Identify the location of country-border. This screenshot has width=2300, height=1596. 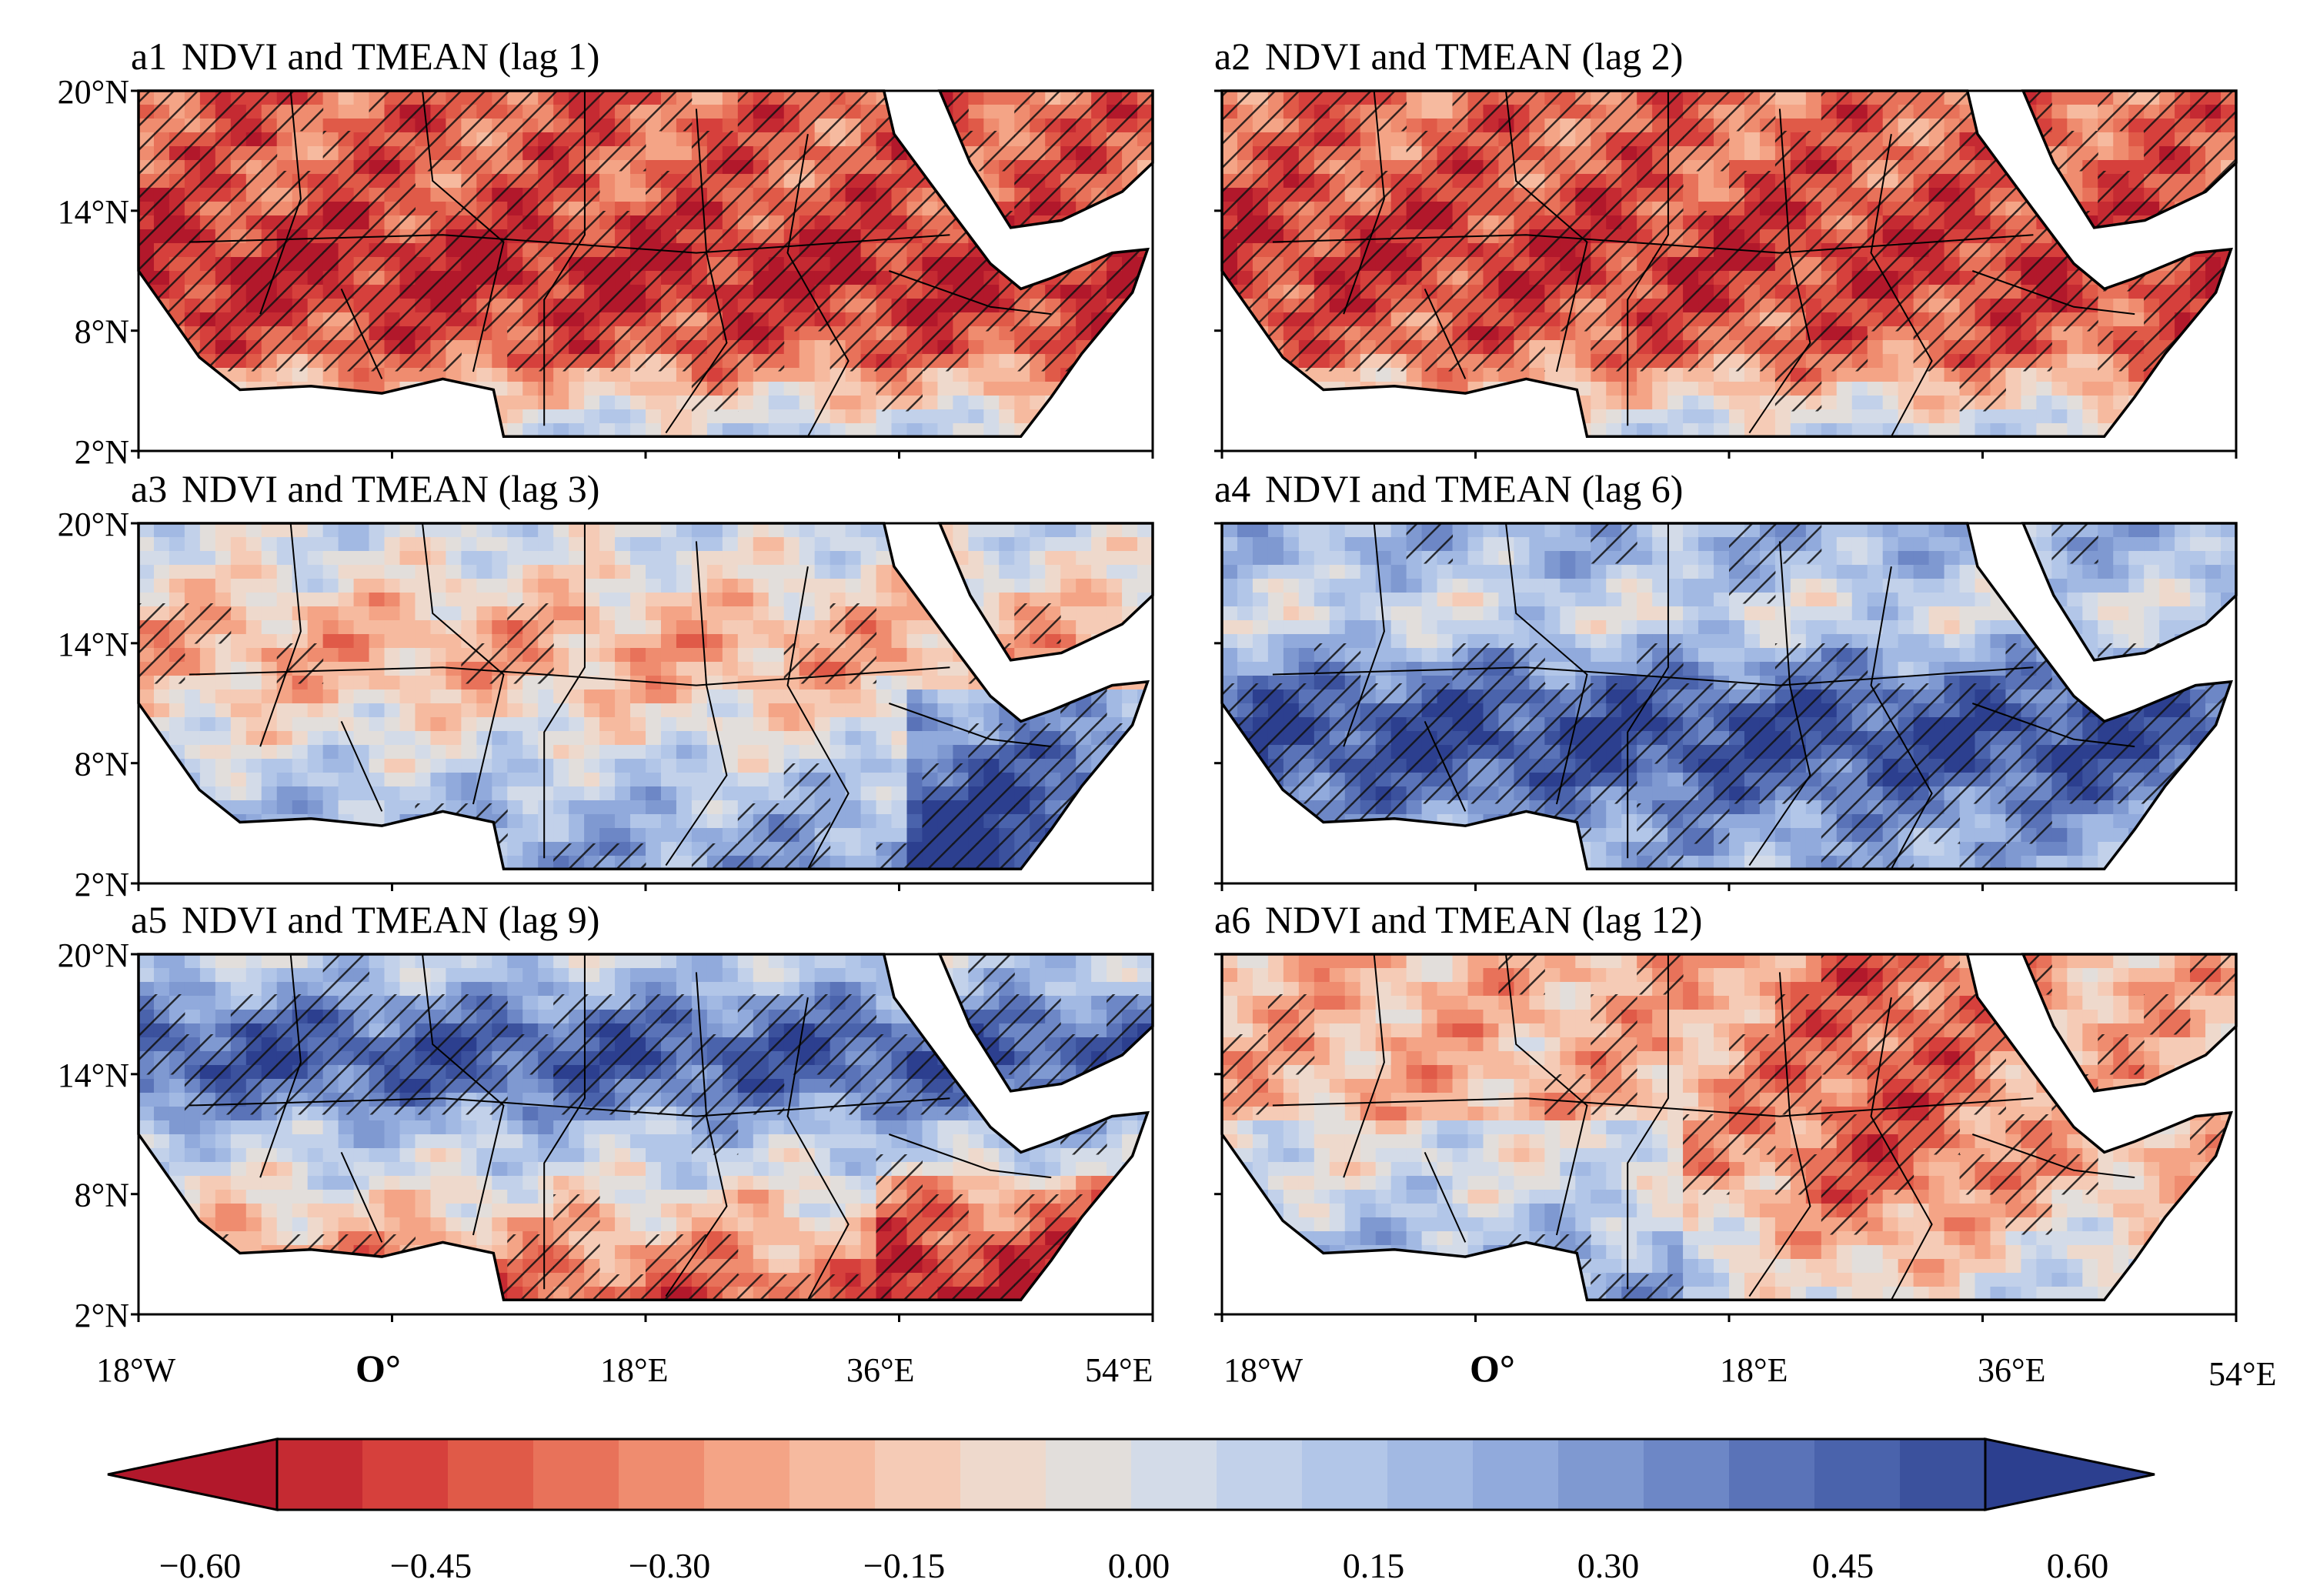
(818, 285).